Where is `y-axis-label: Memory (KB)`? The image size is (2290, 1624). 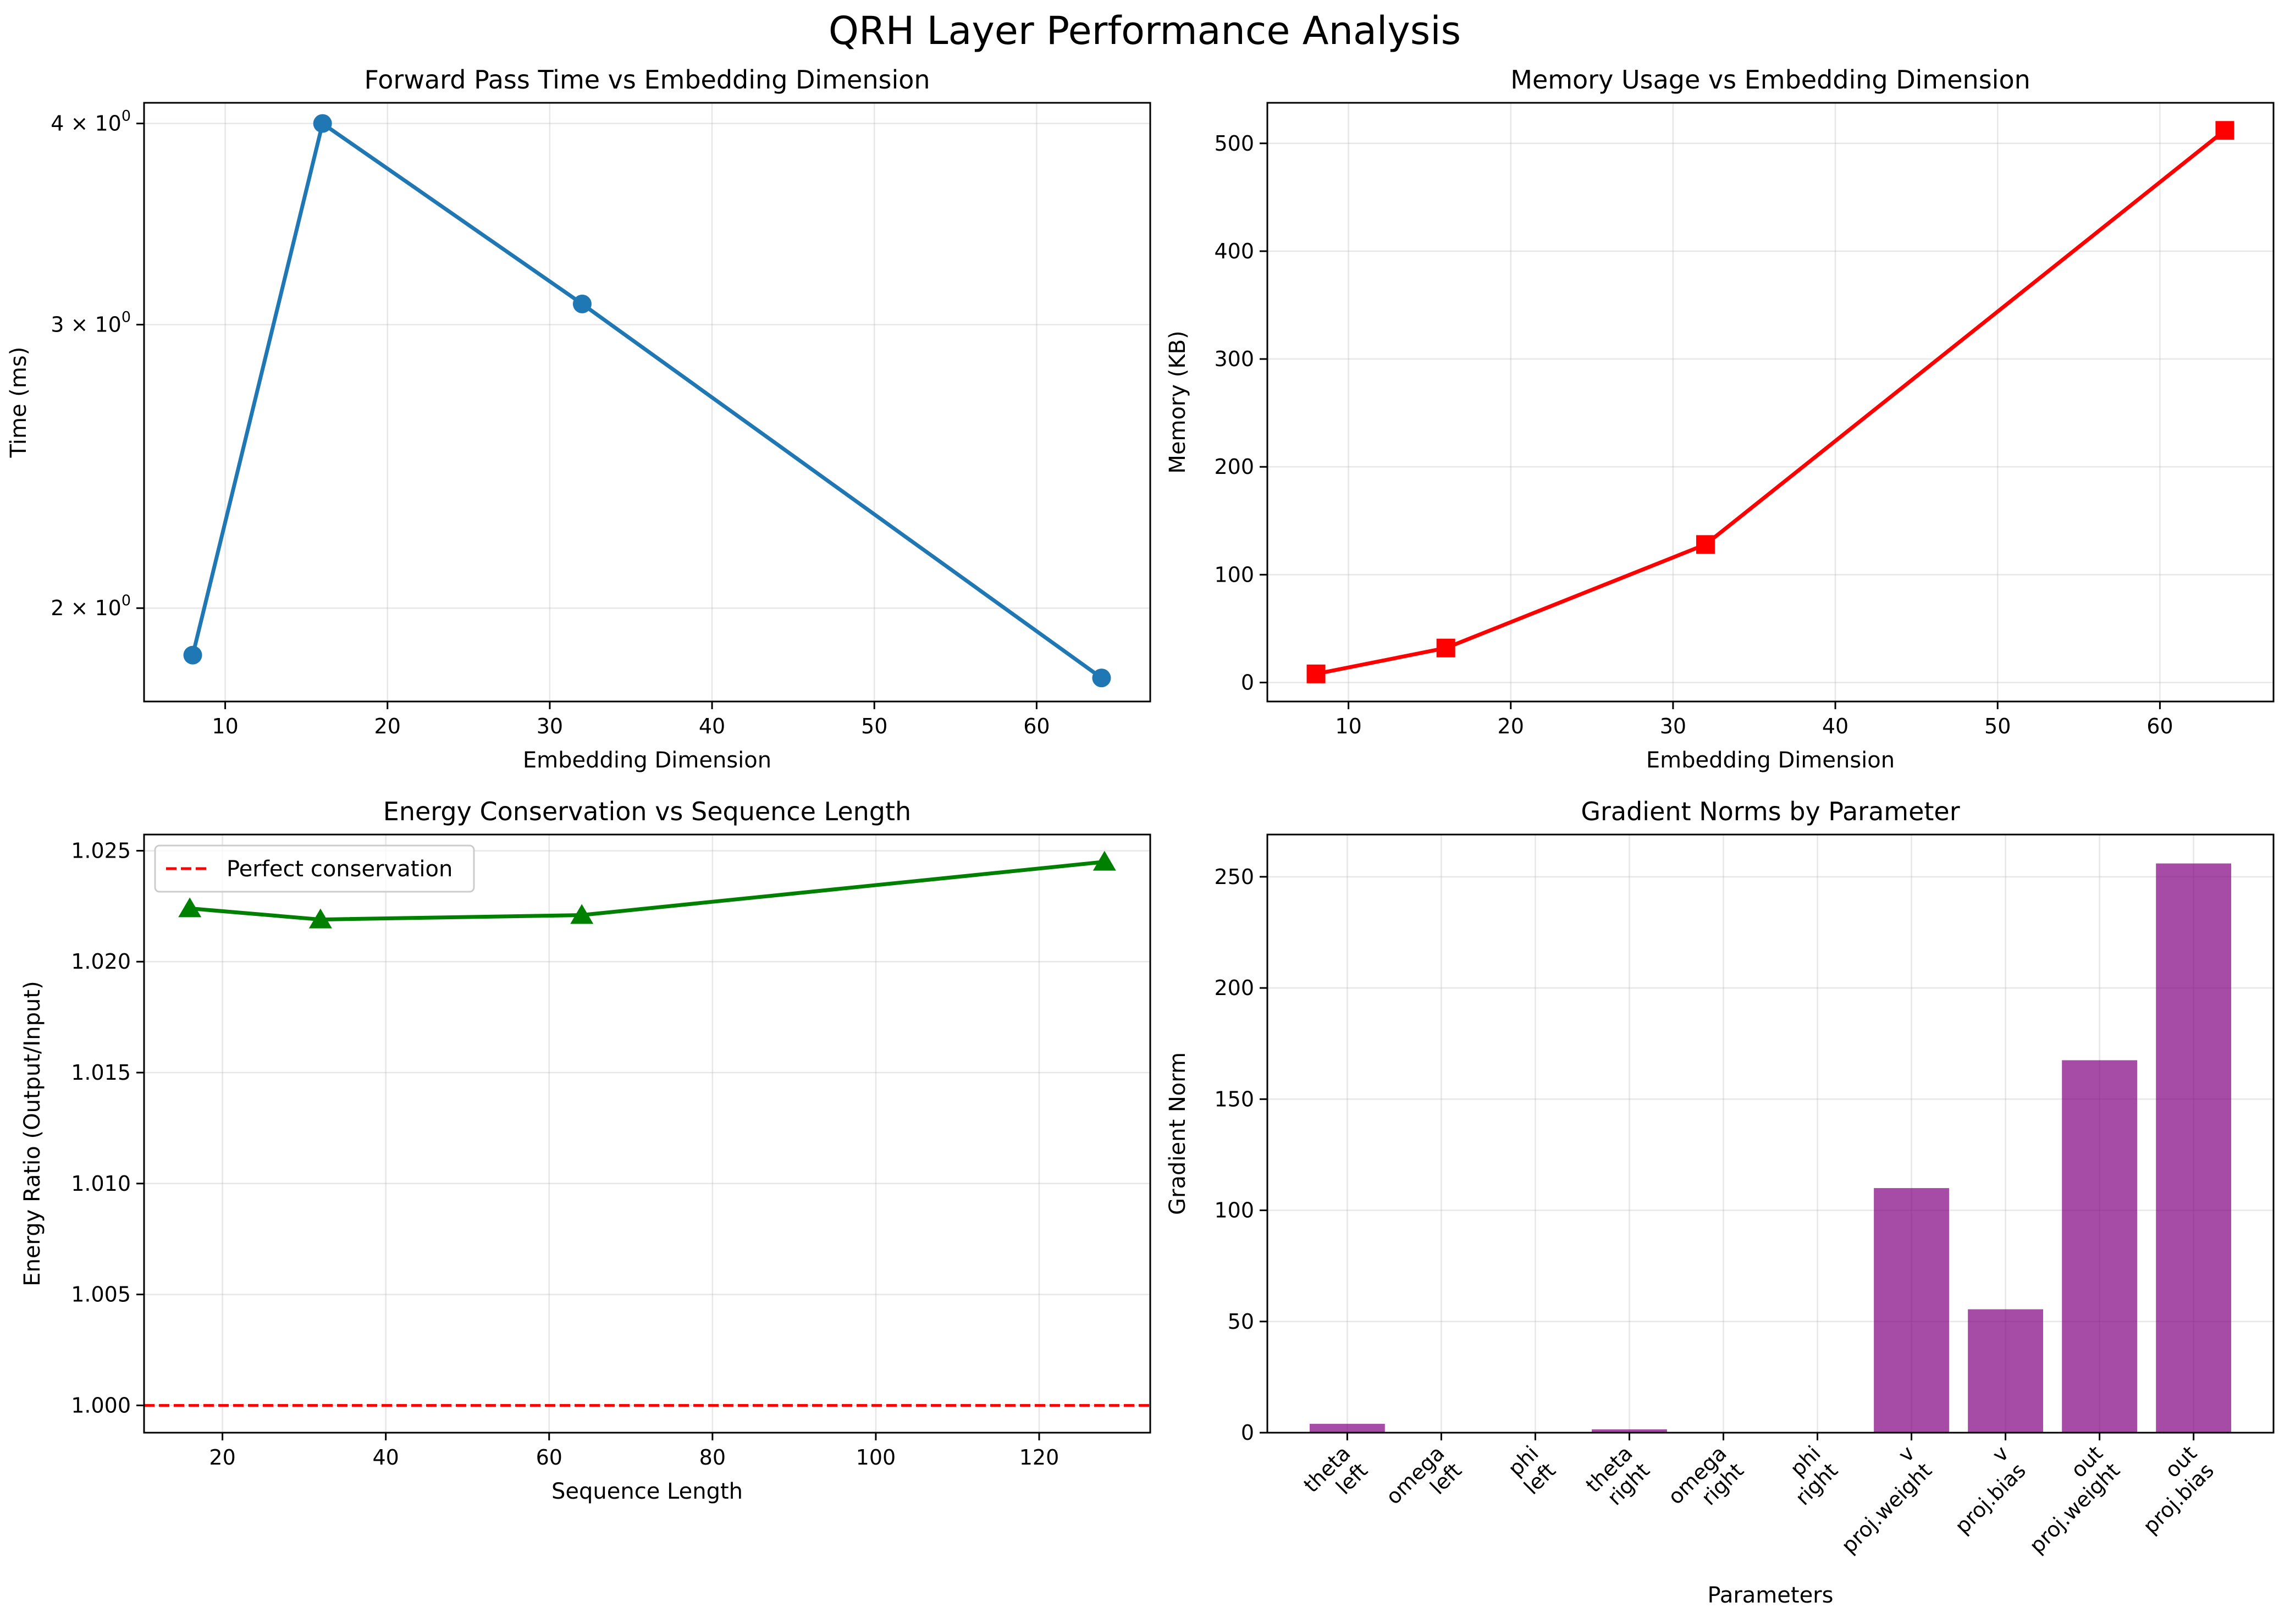 y-axis-label: Memory (KB) is located at coordinates (1177, 401).